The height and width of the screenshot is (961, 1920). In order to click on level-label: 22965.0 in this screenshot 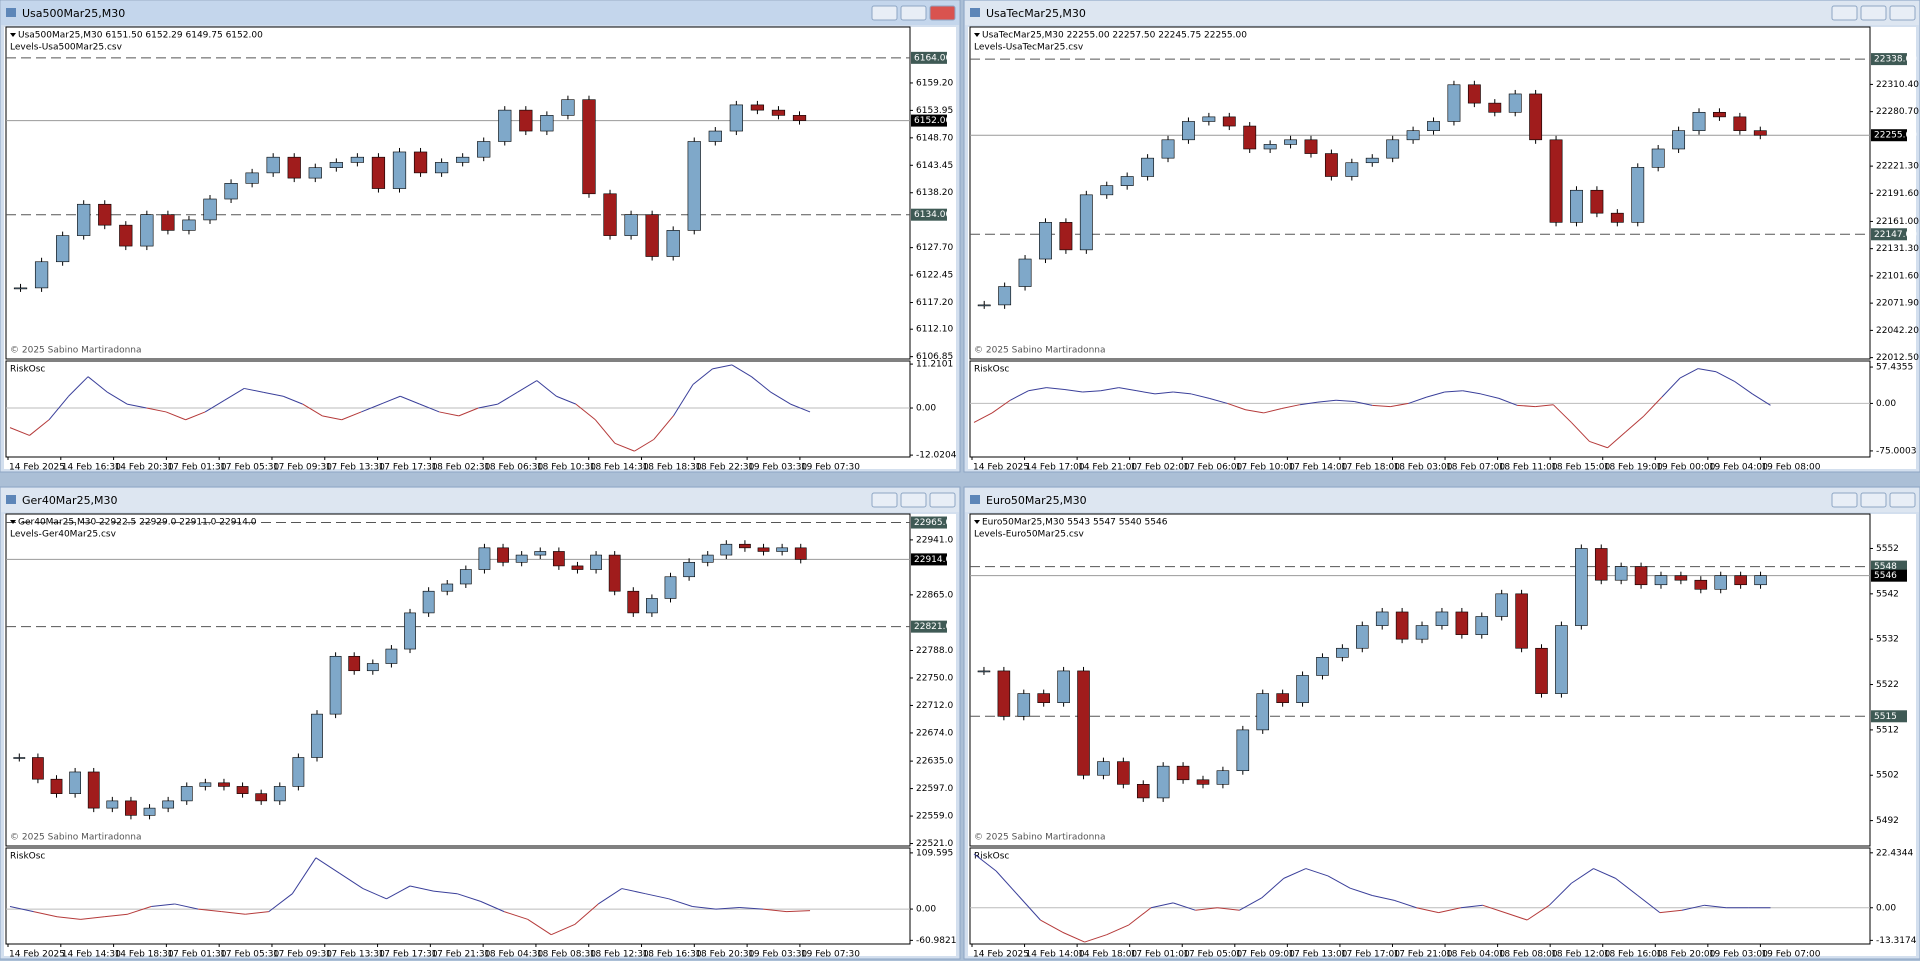, I will do `click(932, 523)`.